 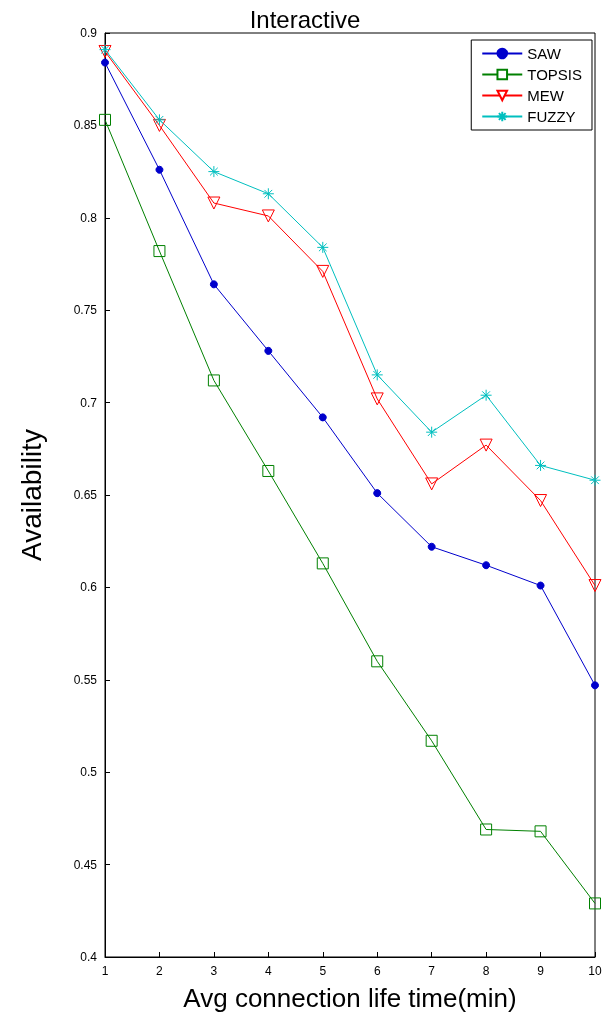 I want to click on x-tick-label: 9, so click(x=541, y=971).